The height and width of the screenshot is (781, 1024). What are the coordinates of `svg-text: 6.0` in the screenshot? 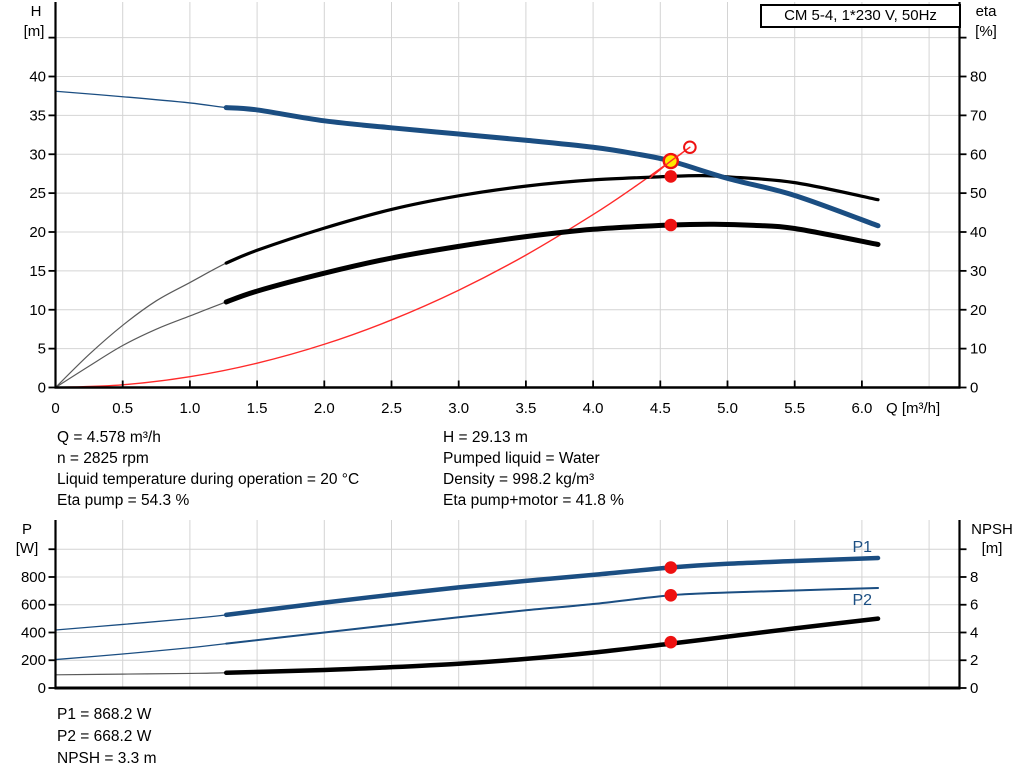 It's located at (861, 408).